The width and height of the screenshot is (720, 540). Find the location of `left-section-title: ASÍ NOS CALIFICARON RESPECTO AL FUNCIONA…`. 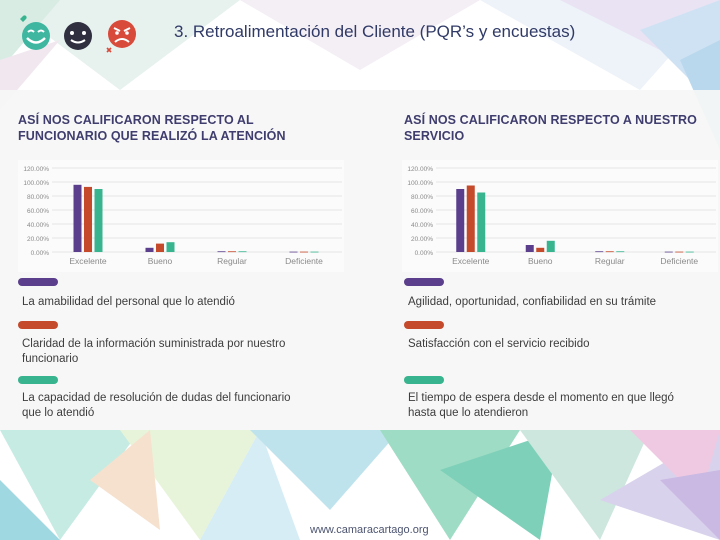

left-section-title: ASÍ NOS CALIFICARON RESPECTO AL FUNCIONA… is located at coordinates (152, 128).